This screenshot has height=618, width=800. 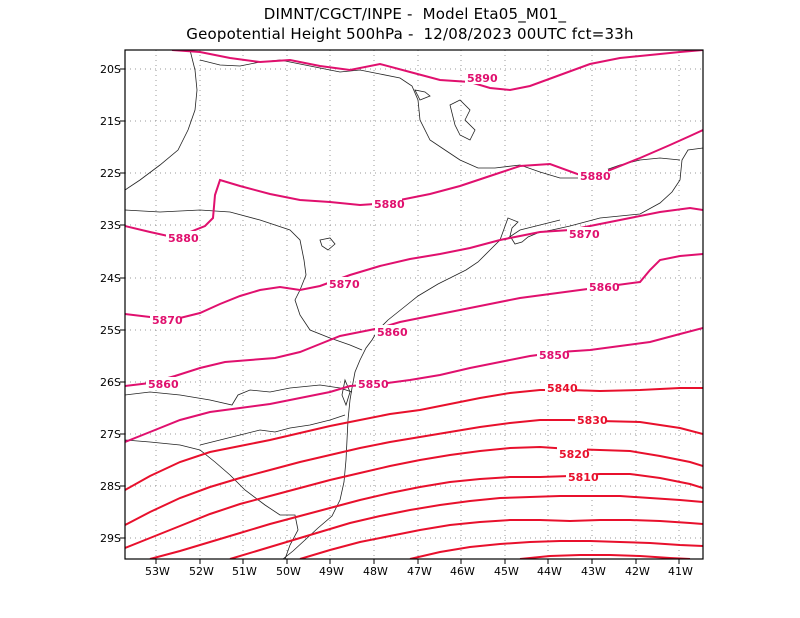 I want to click on lat-tick-label: 26S, so click(x=110, y=382).